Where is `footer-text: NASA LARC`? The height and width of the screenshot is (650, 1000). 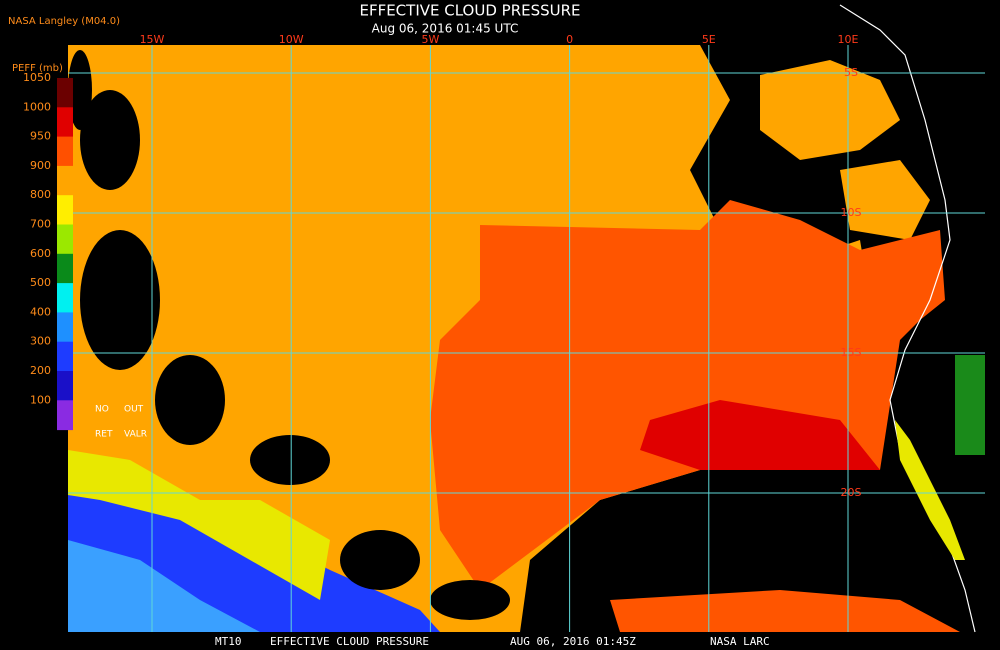
footer-text: NASA LARC is located at coordinates (740, 641).